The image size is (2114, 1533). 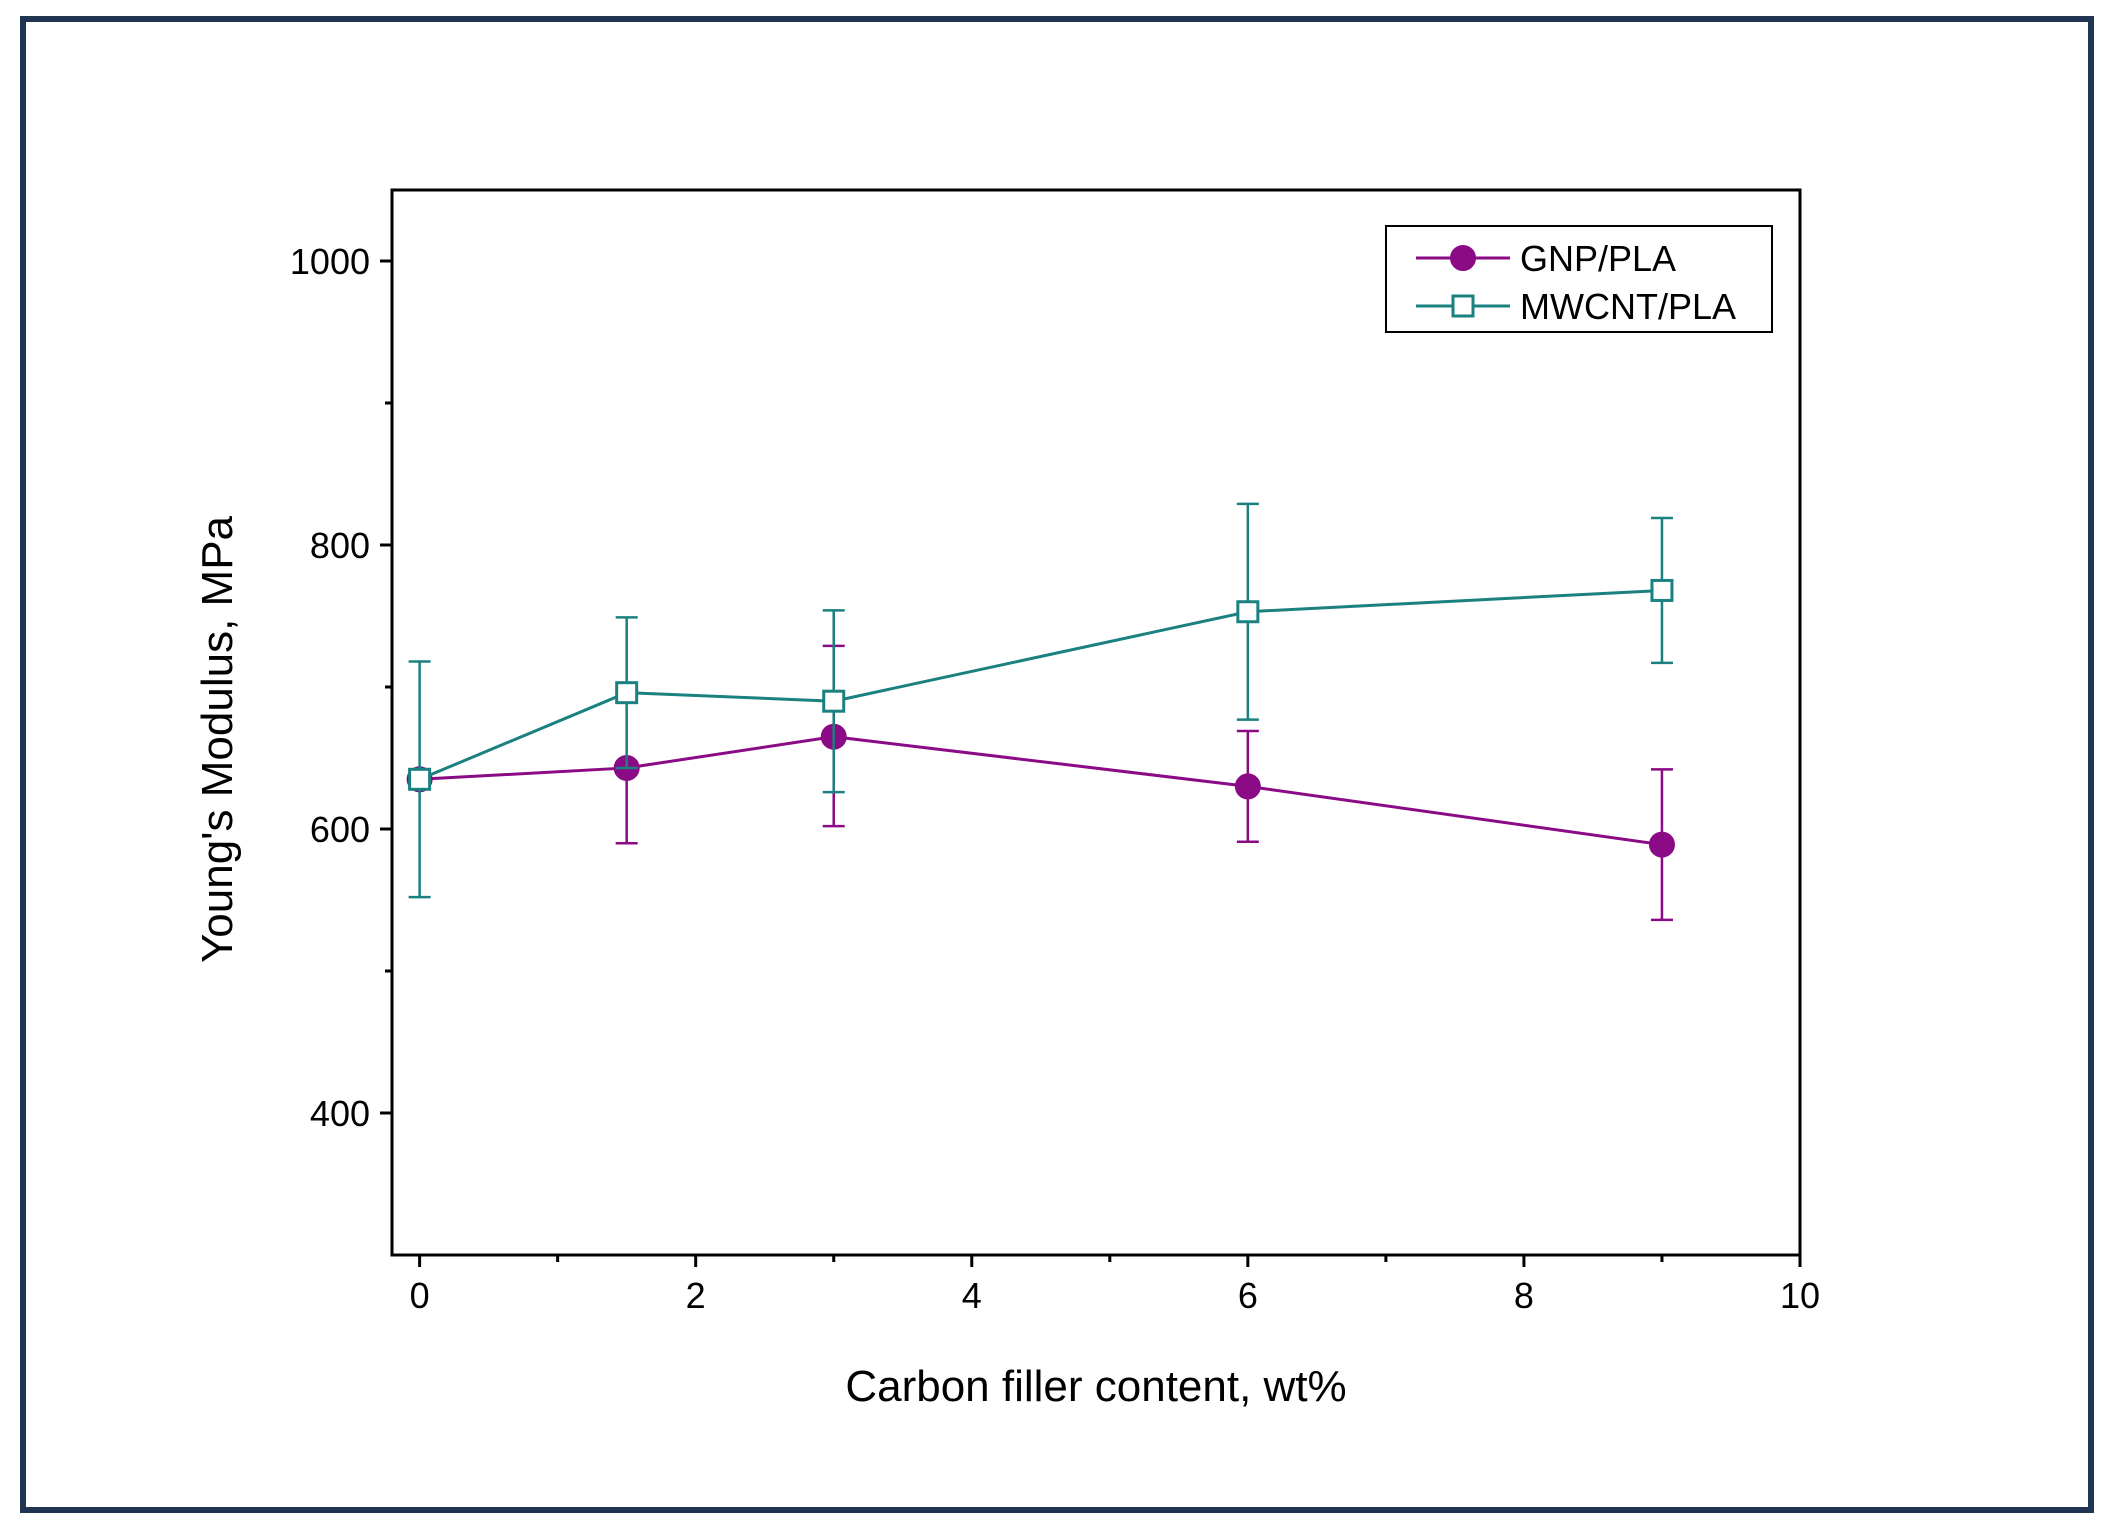 I want to click on x-tick-label: 2, so click(x=696, y=1295).